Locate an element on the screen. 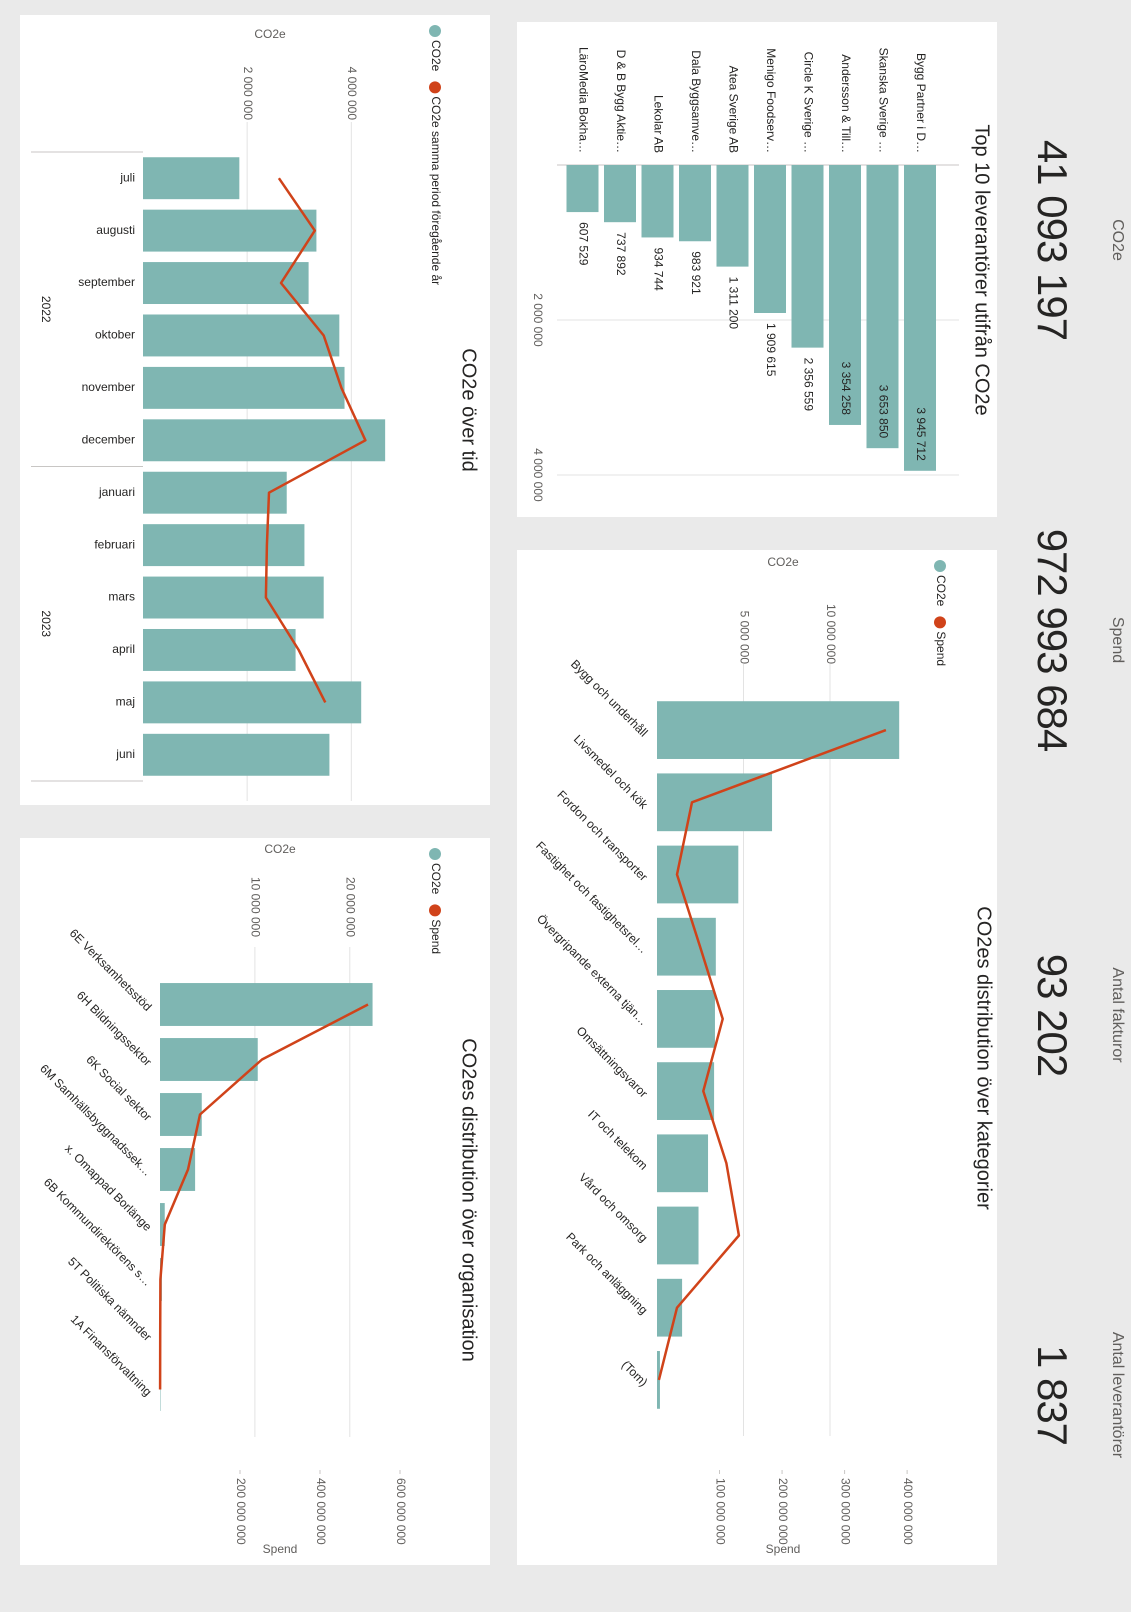  kpi-value: 41 093 197 is located at coordinates (1052, 240).